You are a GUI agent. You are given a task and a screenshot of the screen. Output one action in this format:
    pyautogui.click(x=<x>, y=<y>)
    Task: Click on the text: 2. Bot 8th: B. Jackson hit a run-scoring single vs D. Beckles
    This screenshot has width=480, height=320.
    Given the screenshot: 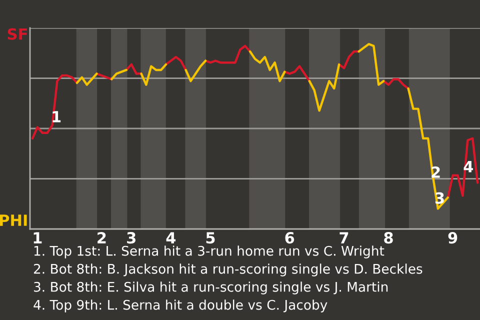 What is the action you would take?
    pyautogui.click(x=228, y=270)
    